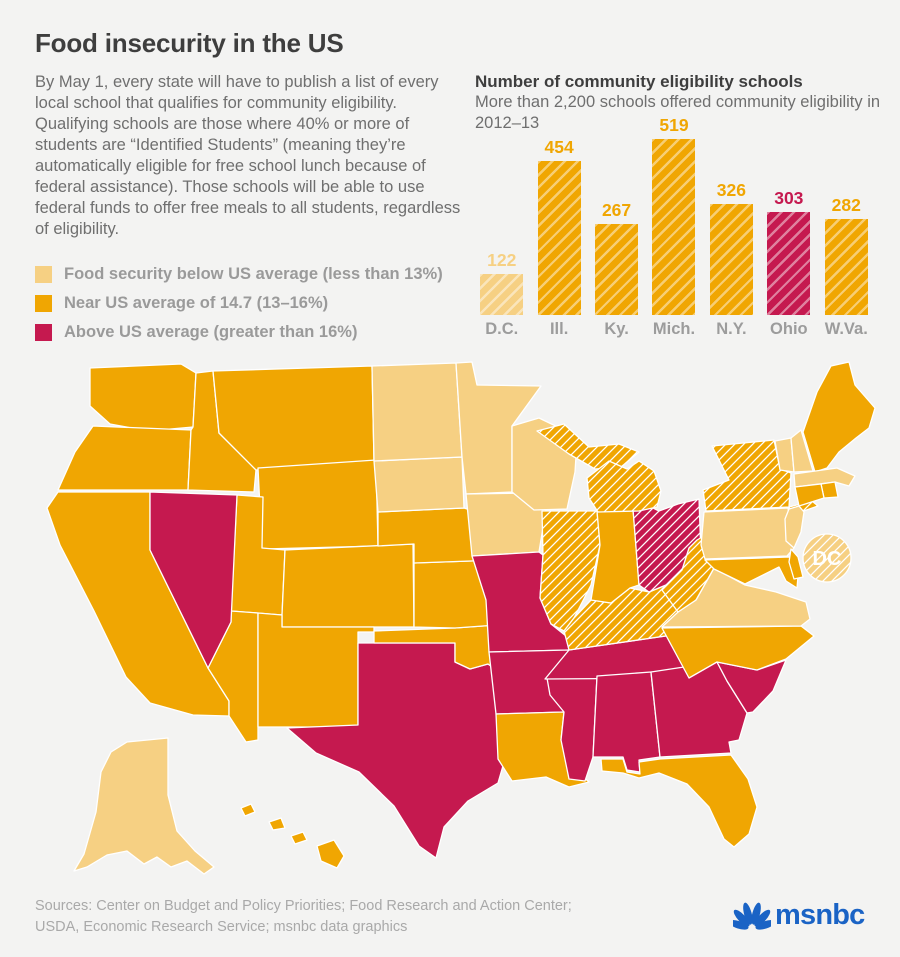 This screenshot has height=957, width=900. I want to click on bar-group: 267, so click(616, 212).